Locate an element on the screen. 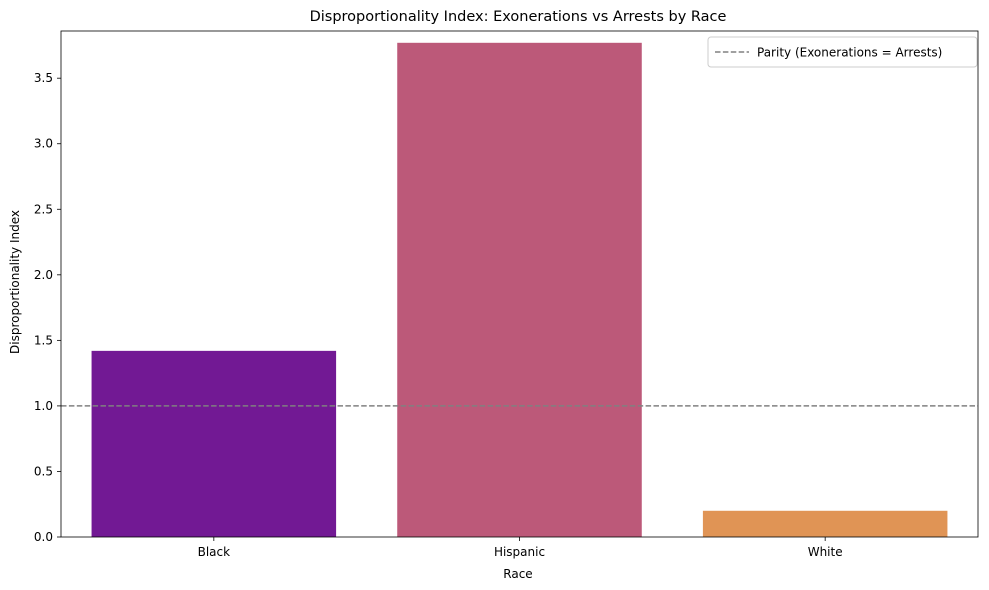 This screenshot has height=590, width=989. x-tick-label: White is located at coordinates (825, 552).